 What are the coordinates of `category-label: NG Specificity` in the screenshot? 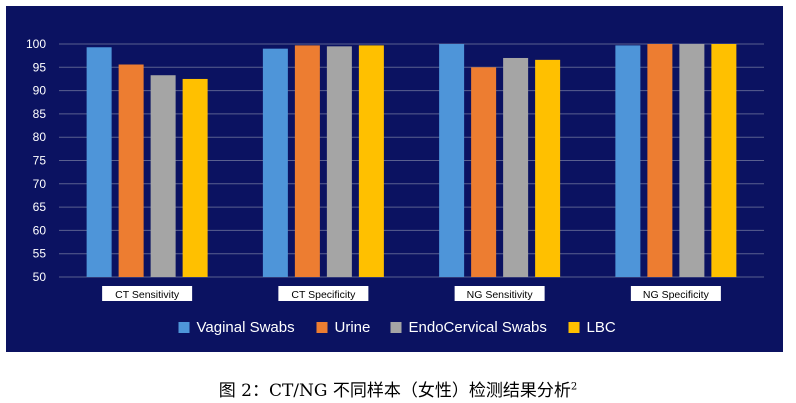 It's located at (676, 295).